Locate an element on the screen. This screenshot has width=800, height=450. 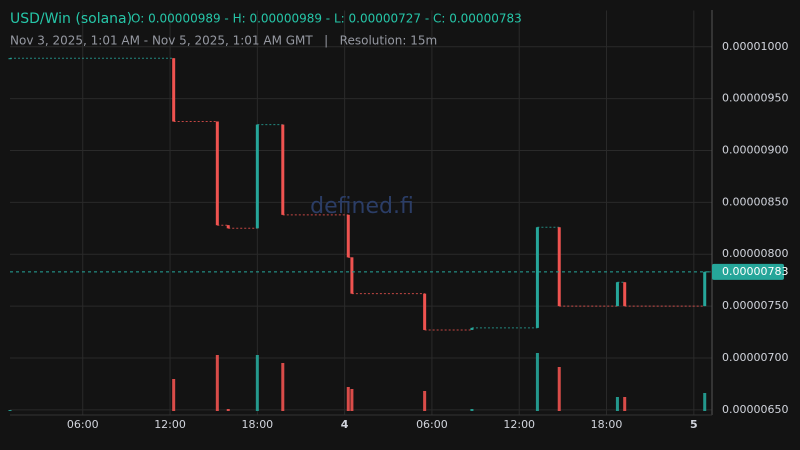
y-tick-label: 0.00000750 is located at coordinates (755, 305).